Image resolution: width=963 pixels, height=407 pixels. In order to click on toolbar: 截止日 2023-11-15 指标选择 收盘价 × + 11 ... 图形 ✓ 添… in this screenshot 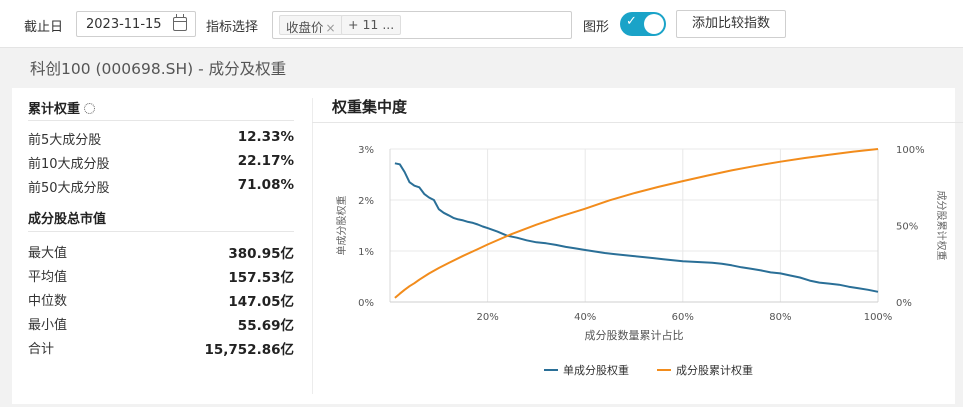, I will do `click(481, 24)`.